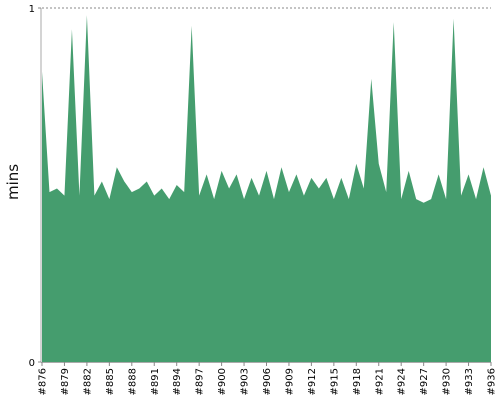 The image size is (500, 400). I want to click on x-tick-label: #936, so click(492, 381).